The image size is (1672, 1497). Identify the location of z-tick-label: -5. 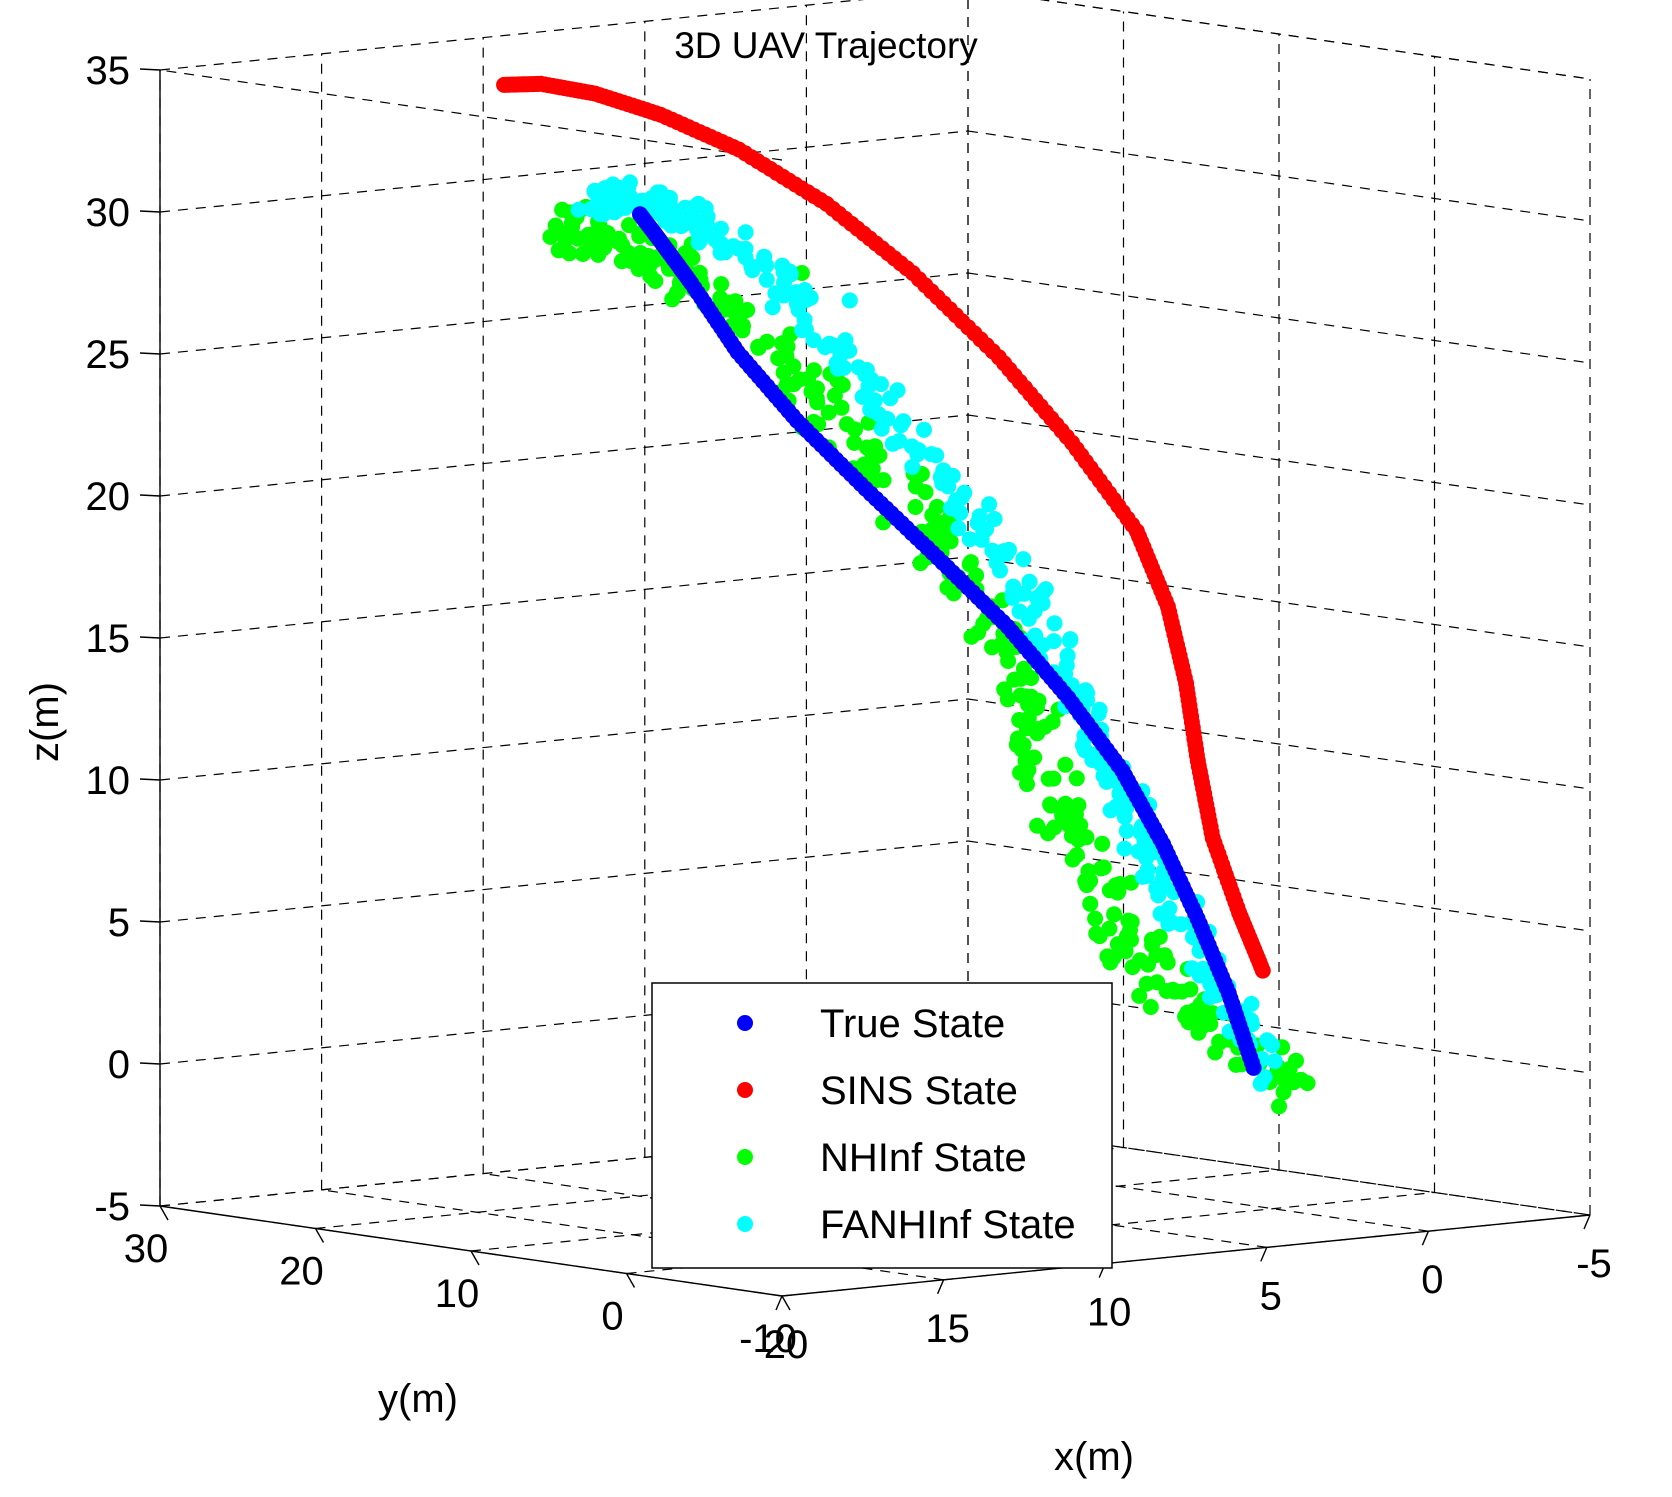
(112, 1207).